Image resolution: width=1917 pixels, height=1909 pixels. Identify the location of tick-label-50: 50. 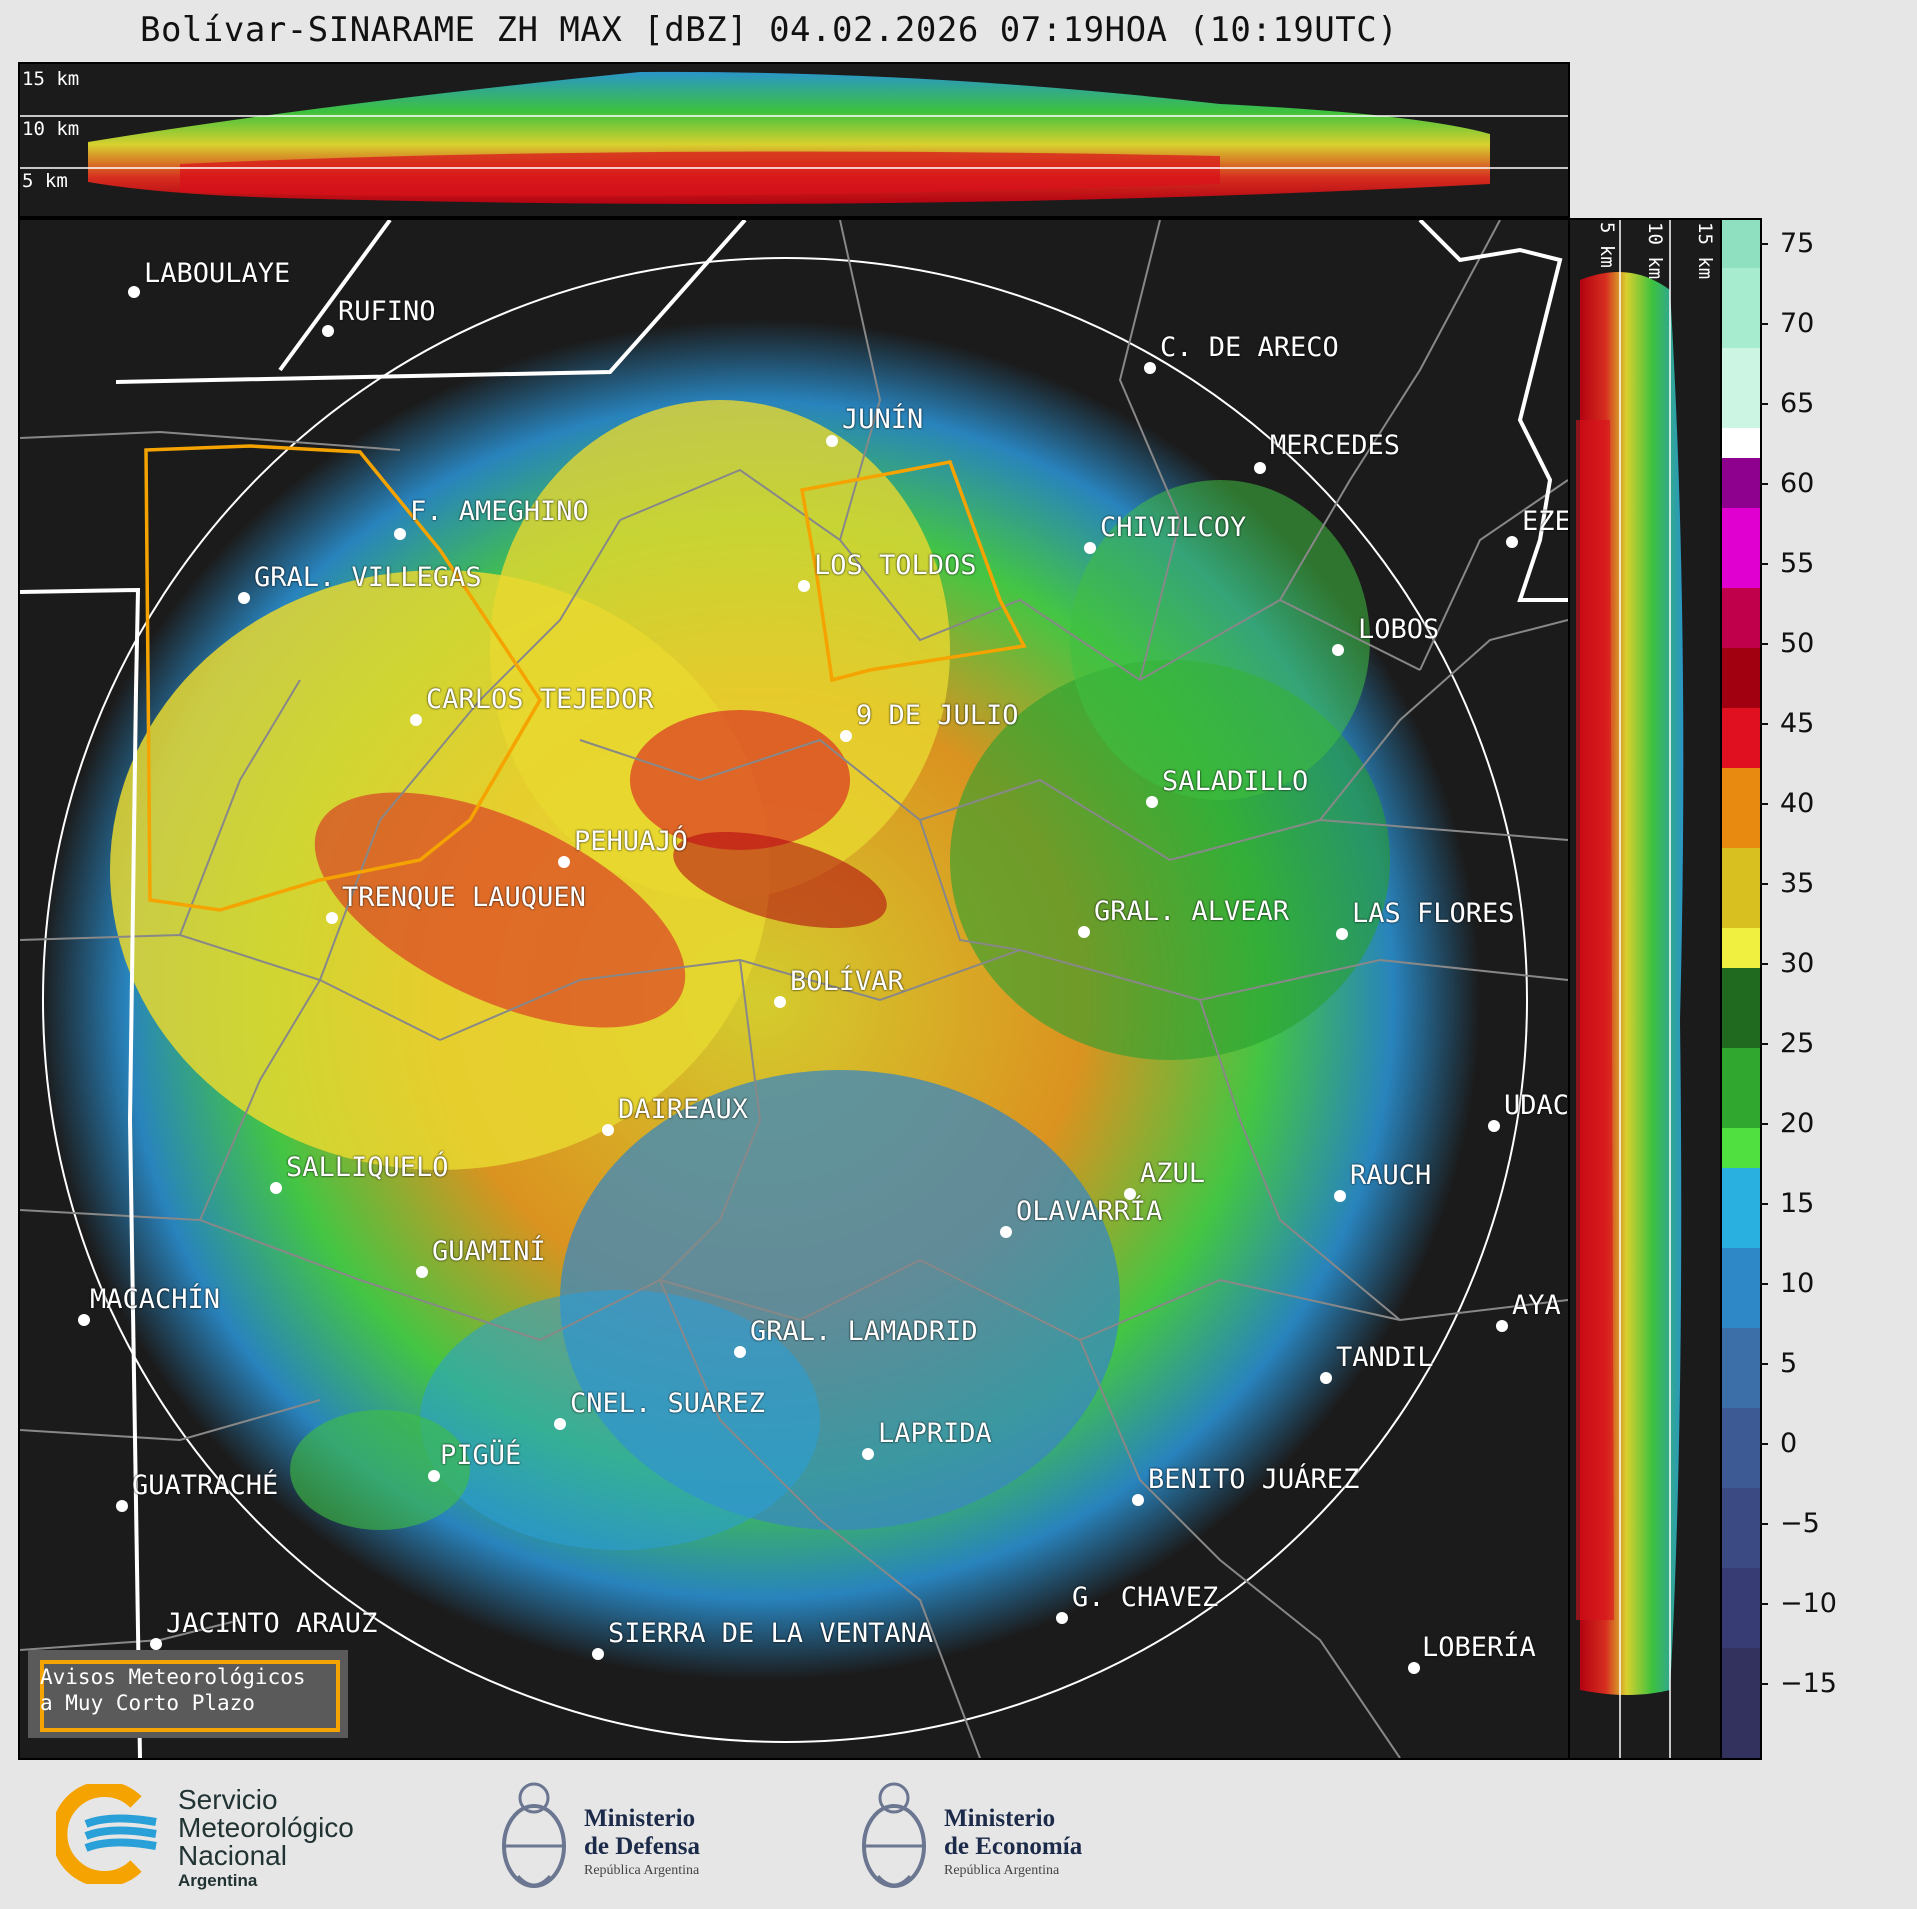
(1797, 643).